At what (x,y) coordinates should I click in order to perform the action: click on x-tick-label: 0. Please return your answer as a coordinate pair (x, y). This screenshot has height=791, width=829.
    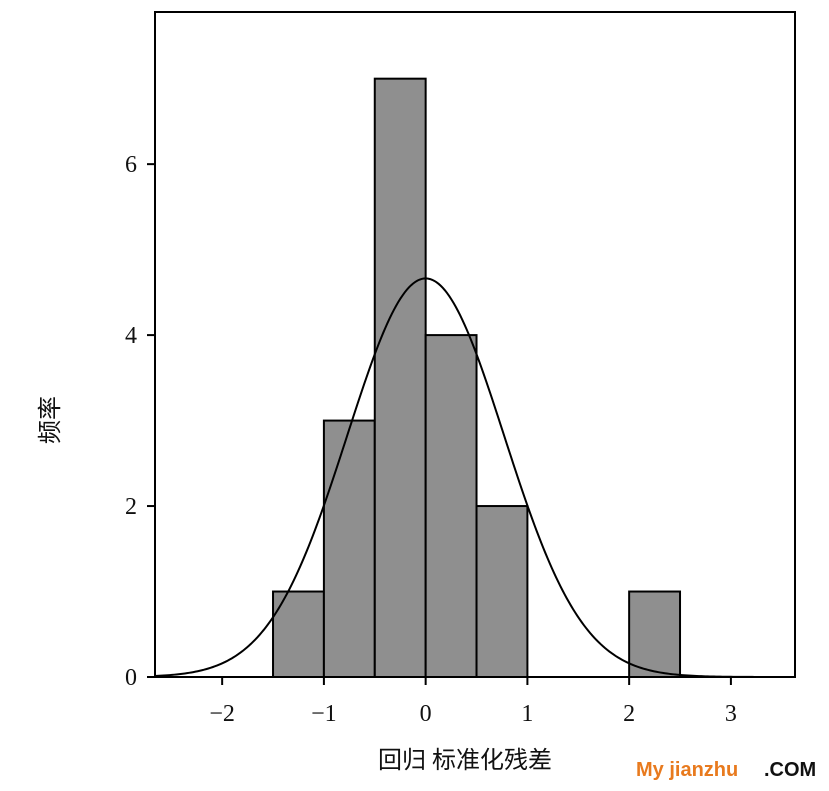
    Looking at the image, I should click on (426, 714).